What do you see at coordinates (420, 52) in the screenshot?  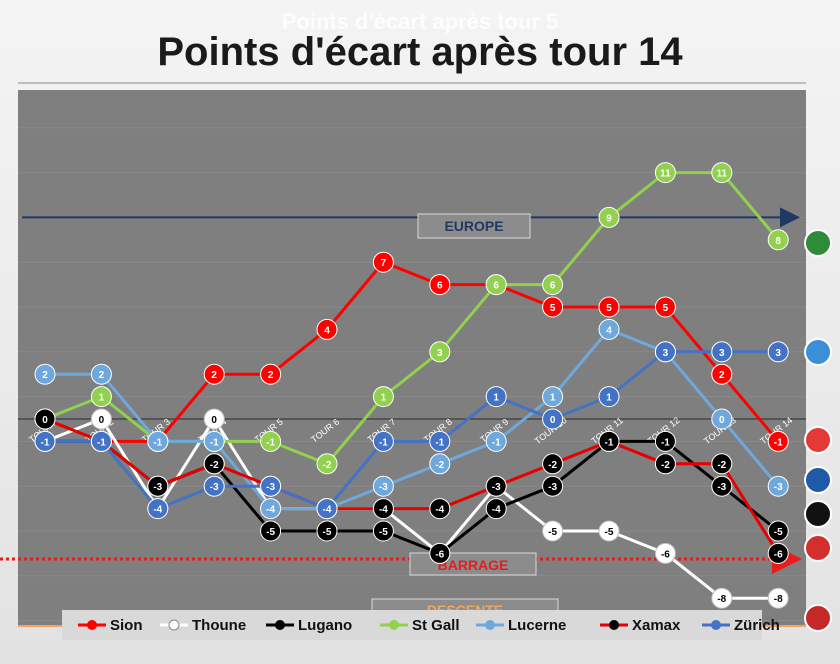 I see `chart-title: Points d'écart après tour 14` at bounding box center [420, 52].